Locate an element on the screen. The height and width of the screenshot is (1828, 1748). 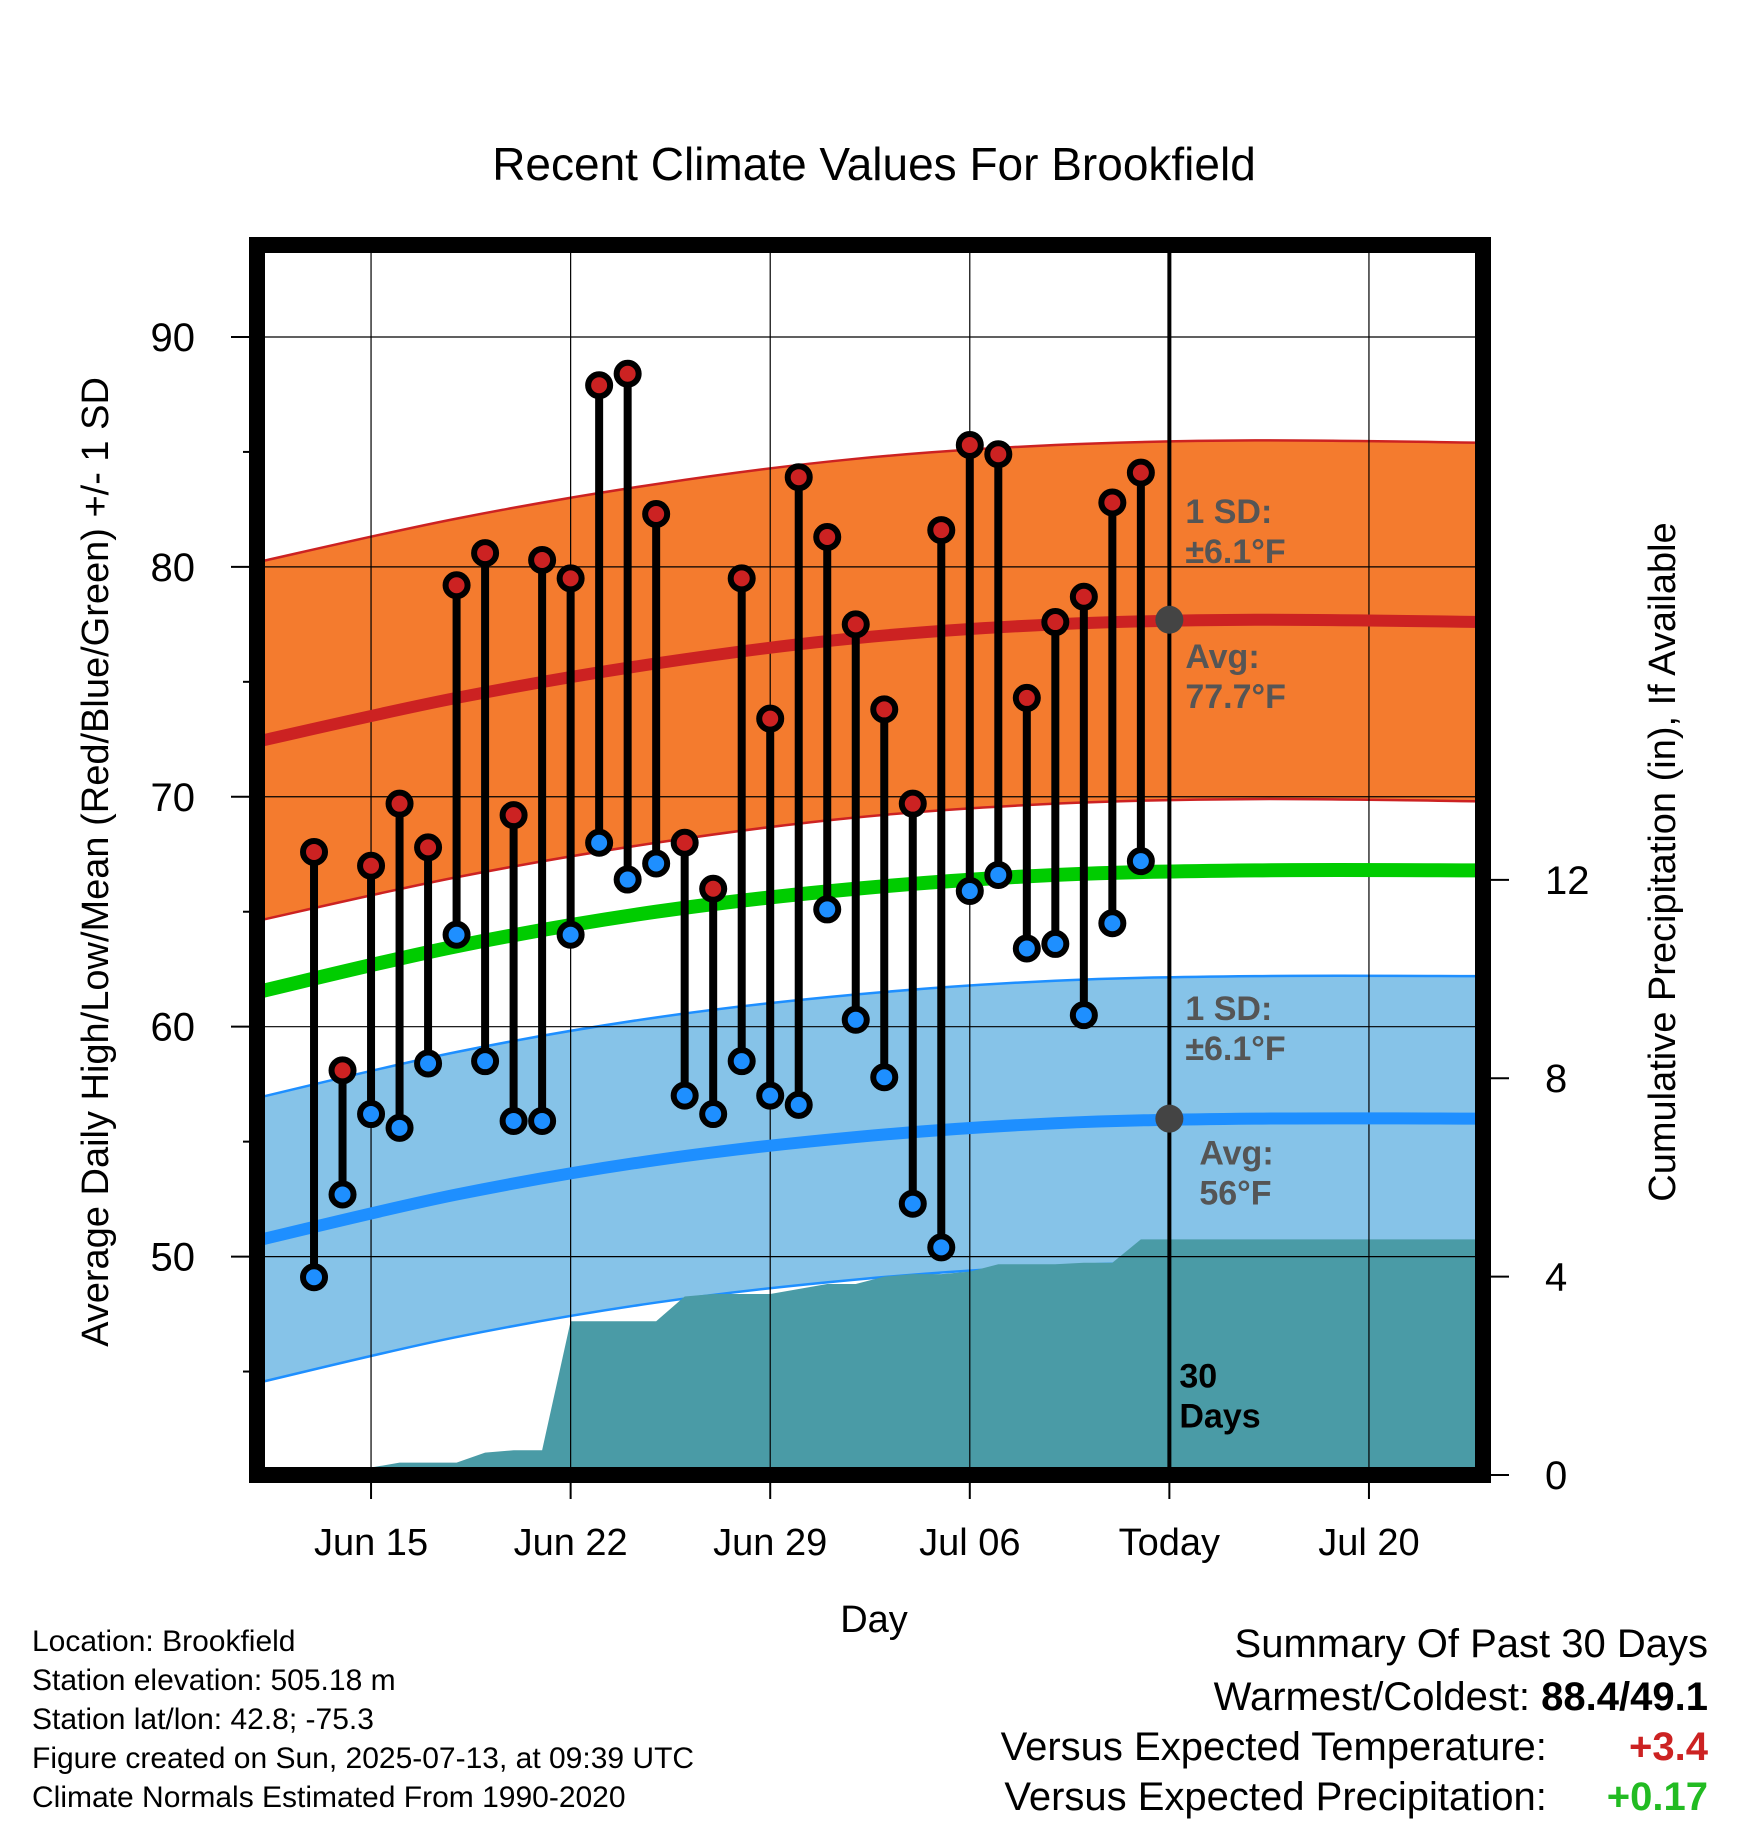
y-tick-label: 70 is located at coordinates (173, 798).